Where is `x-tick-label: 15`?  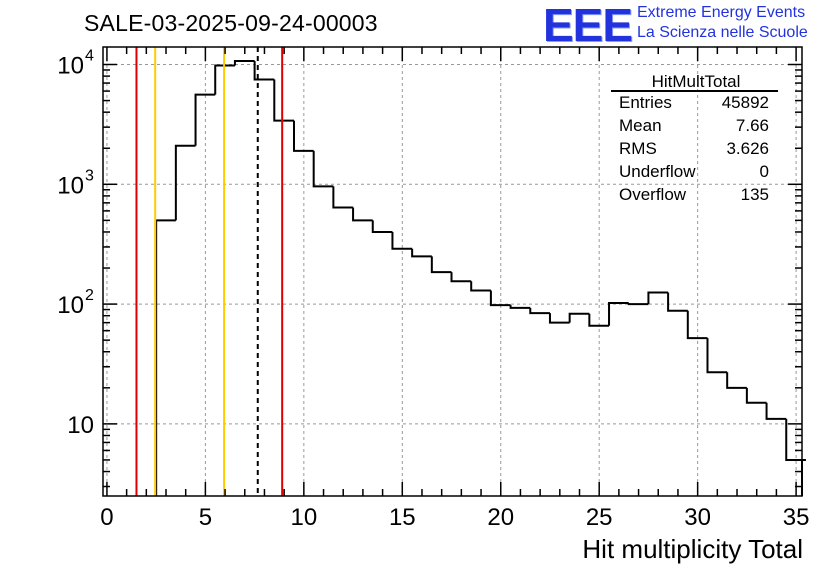 x-tick-label: 15 is located at coordinates (402, 517).